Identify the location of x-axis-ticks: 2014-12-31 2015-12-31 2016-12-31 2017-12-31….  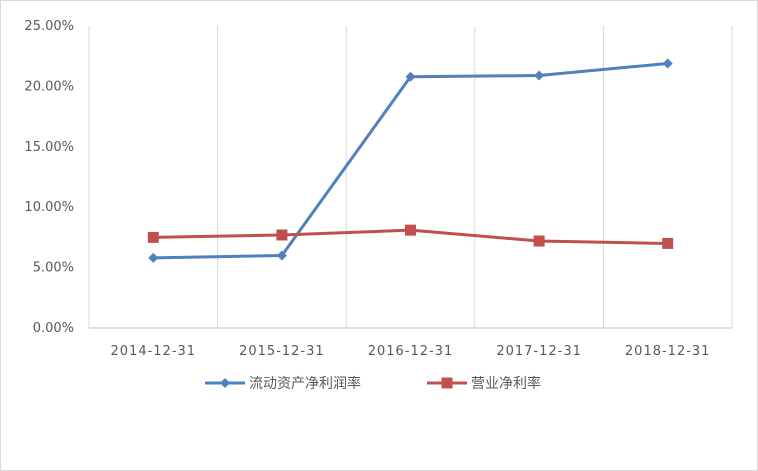
(411, 351).